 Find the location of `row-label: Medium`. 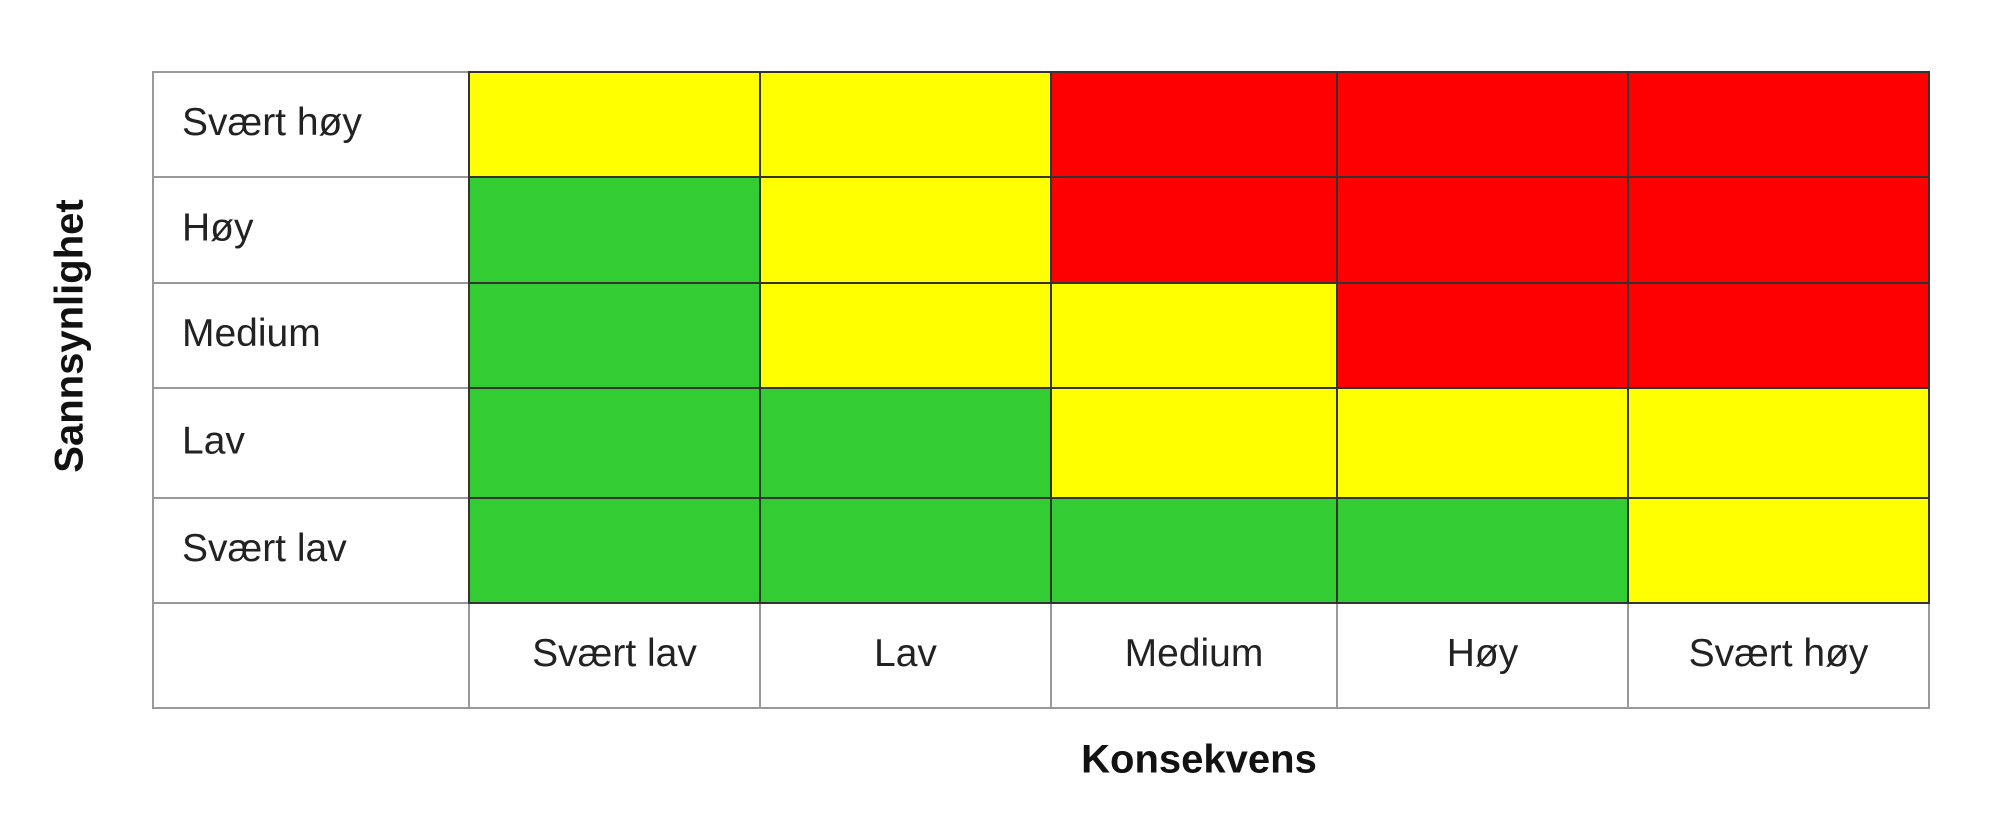

row-label: Medium is located at coordinates (251, 333).